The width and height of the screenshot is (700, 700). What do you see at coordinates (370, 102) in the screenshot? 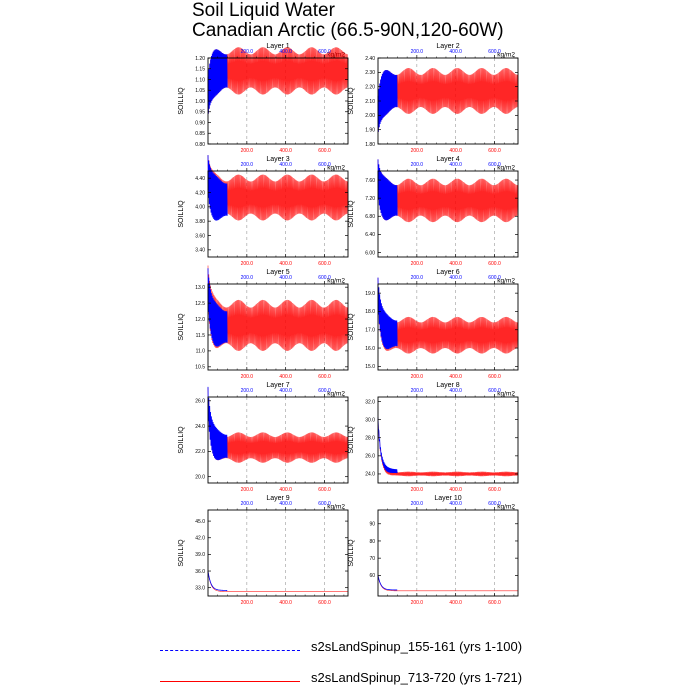
I see `y-tick-label: 2.10` at bounding box center [370, 102].